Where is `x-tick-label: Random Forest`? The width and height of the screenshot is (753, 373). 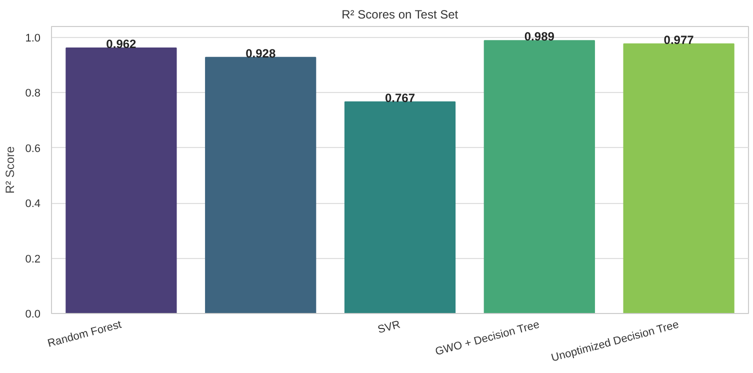 x-tick-label: Random Forest is located at coordinates (84, 334).